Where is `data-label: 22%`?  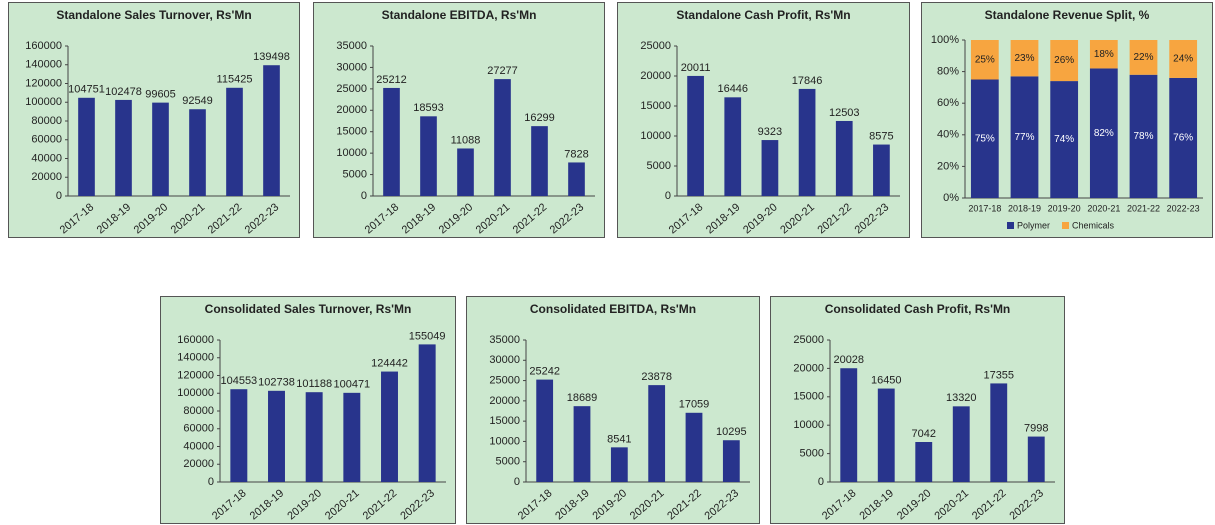
data-label: 22% is located at coordinates (1143, 57).